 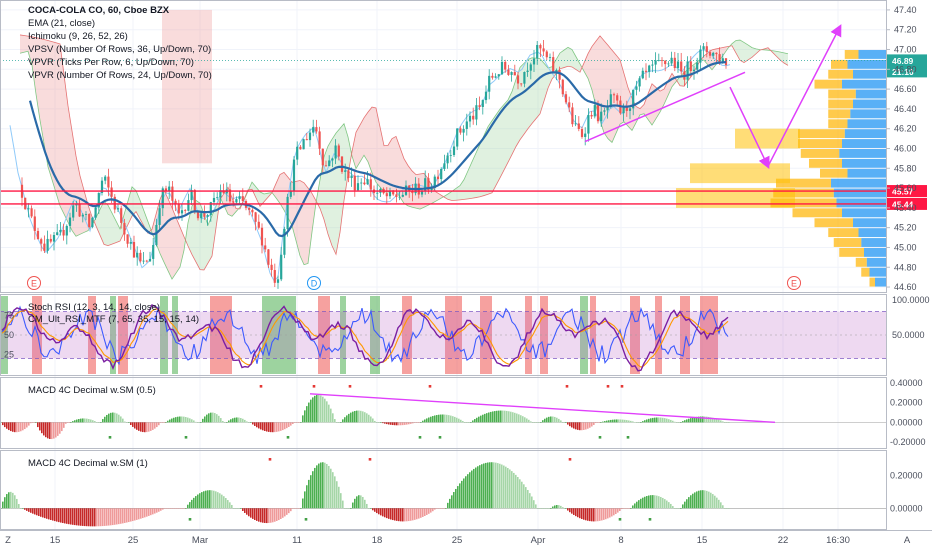 What do you see at coordinates (907, 540) in the screenshot?
I see `auto-scale-button: A` at bounding box center [907, 540].